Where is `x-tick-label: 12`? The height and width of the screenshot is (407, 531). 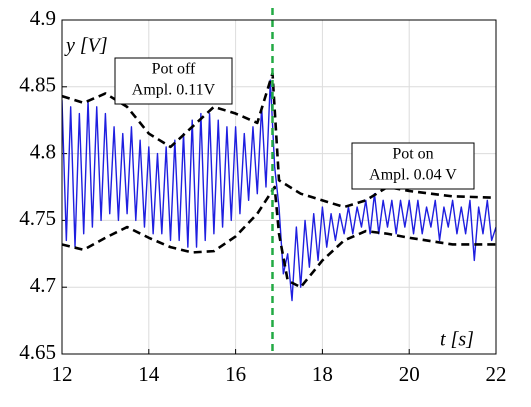 x-tick-label: 12 is located at coordinates (62, 374).